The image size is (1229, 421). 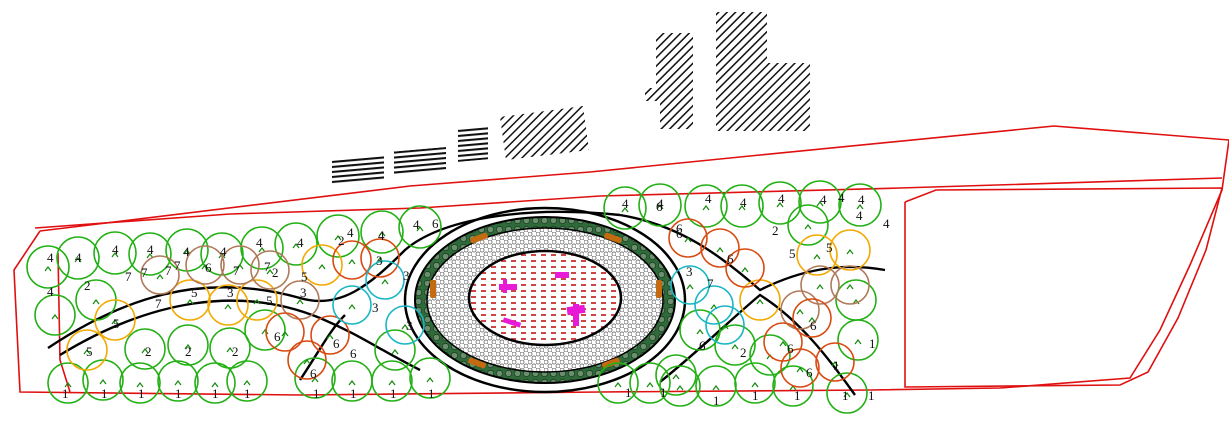 I want to click on central-plaza, so click(x=545, y=300).